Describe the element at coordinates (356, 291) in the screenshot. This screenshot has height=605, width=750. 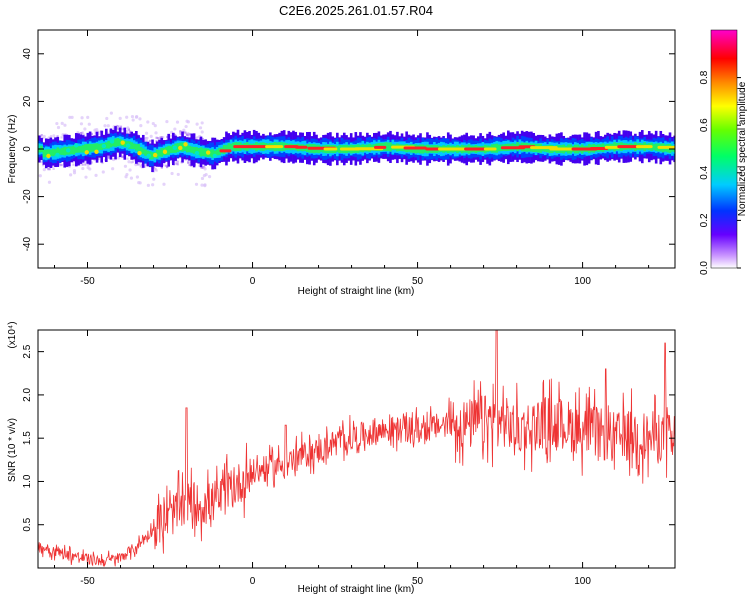
I see `spectrogram-x-axis-label: Height of straight line (km)` at that location.